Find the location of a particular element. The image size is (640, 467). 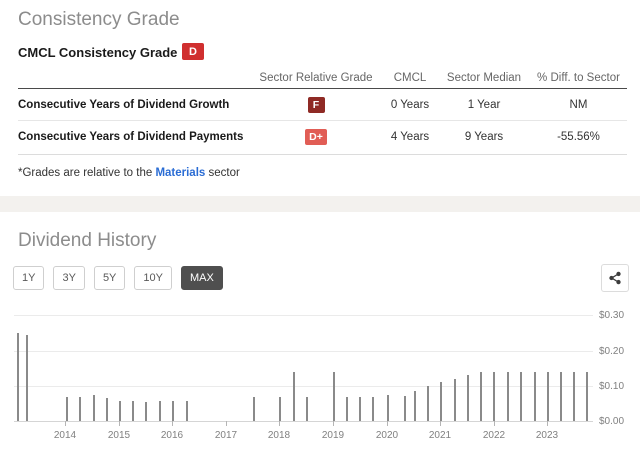

range-button-max: MAX is located at coordinates (201, 278).